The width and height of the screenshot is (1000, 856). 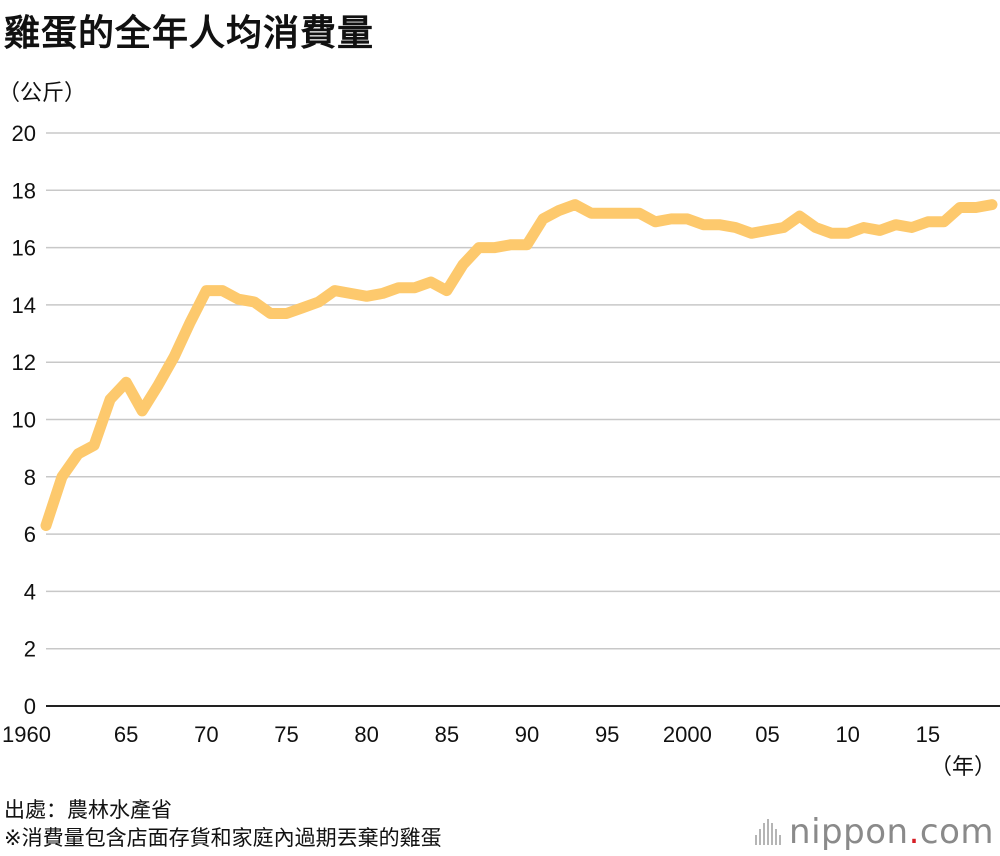 I want to click on x-axis-tick-labels: 1960 65 70 75 80 85 90 95 2000 05 10 15, so click(x=471, y=734).